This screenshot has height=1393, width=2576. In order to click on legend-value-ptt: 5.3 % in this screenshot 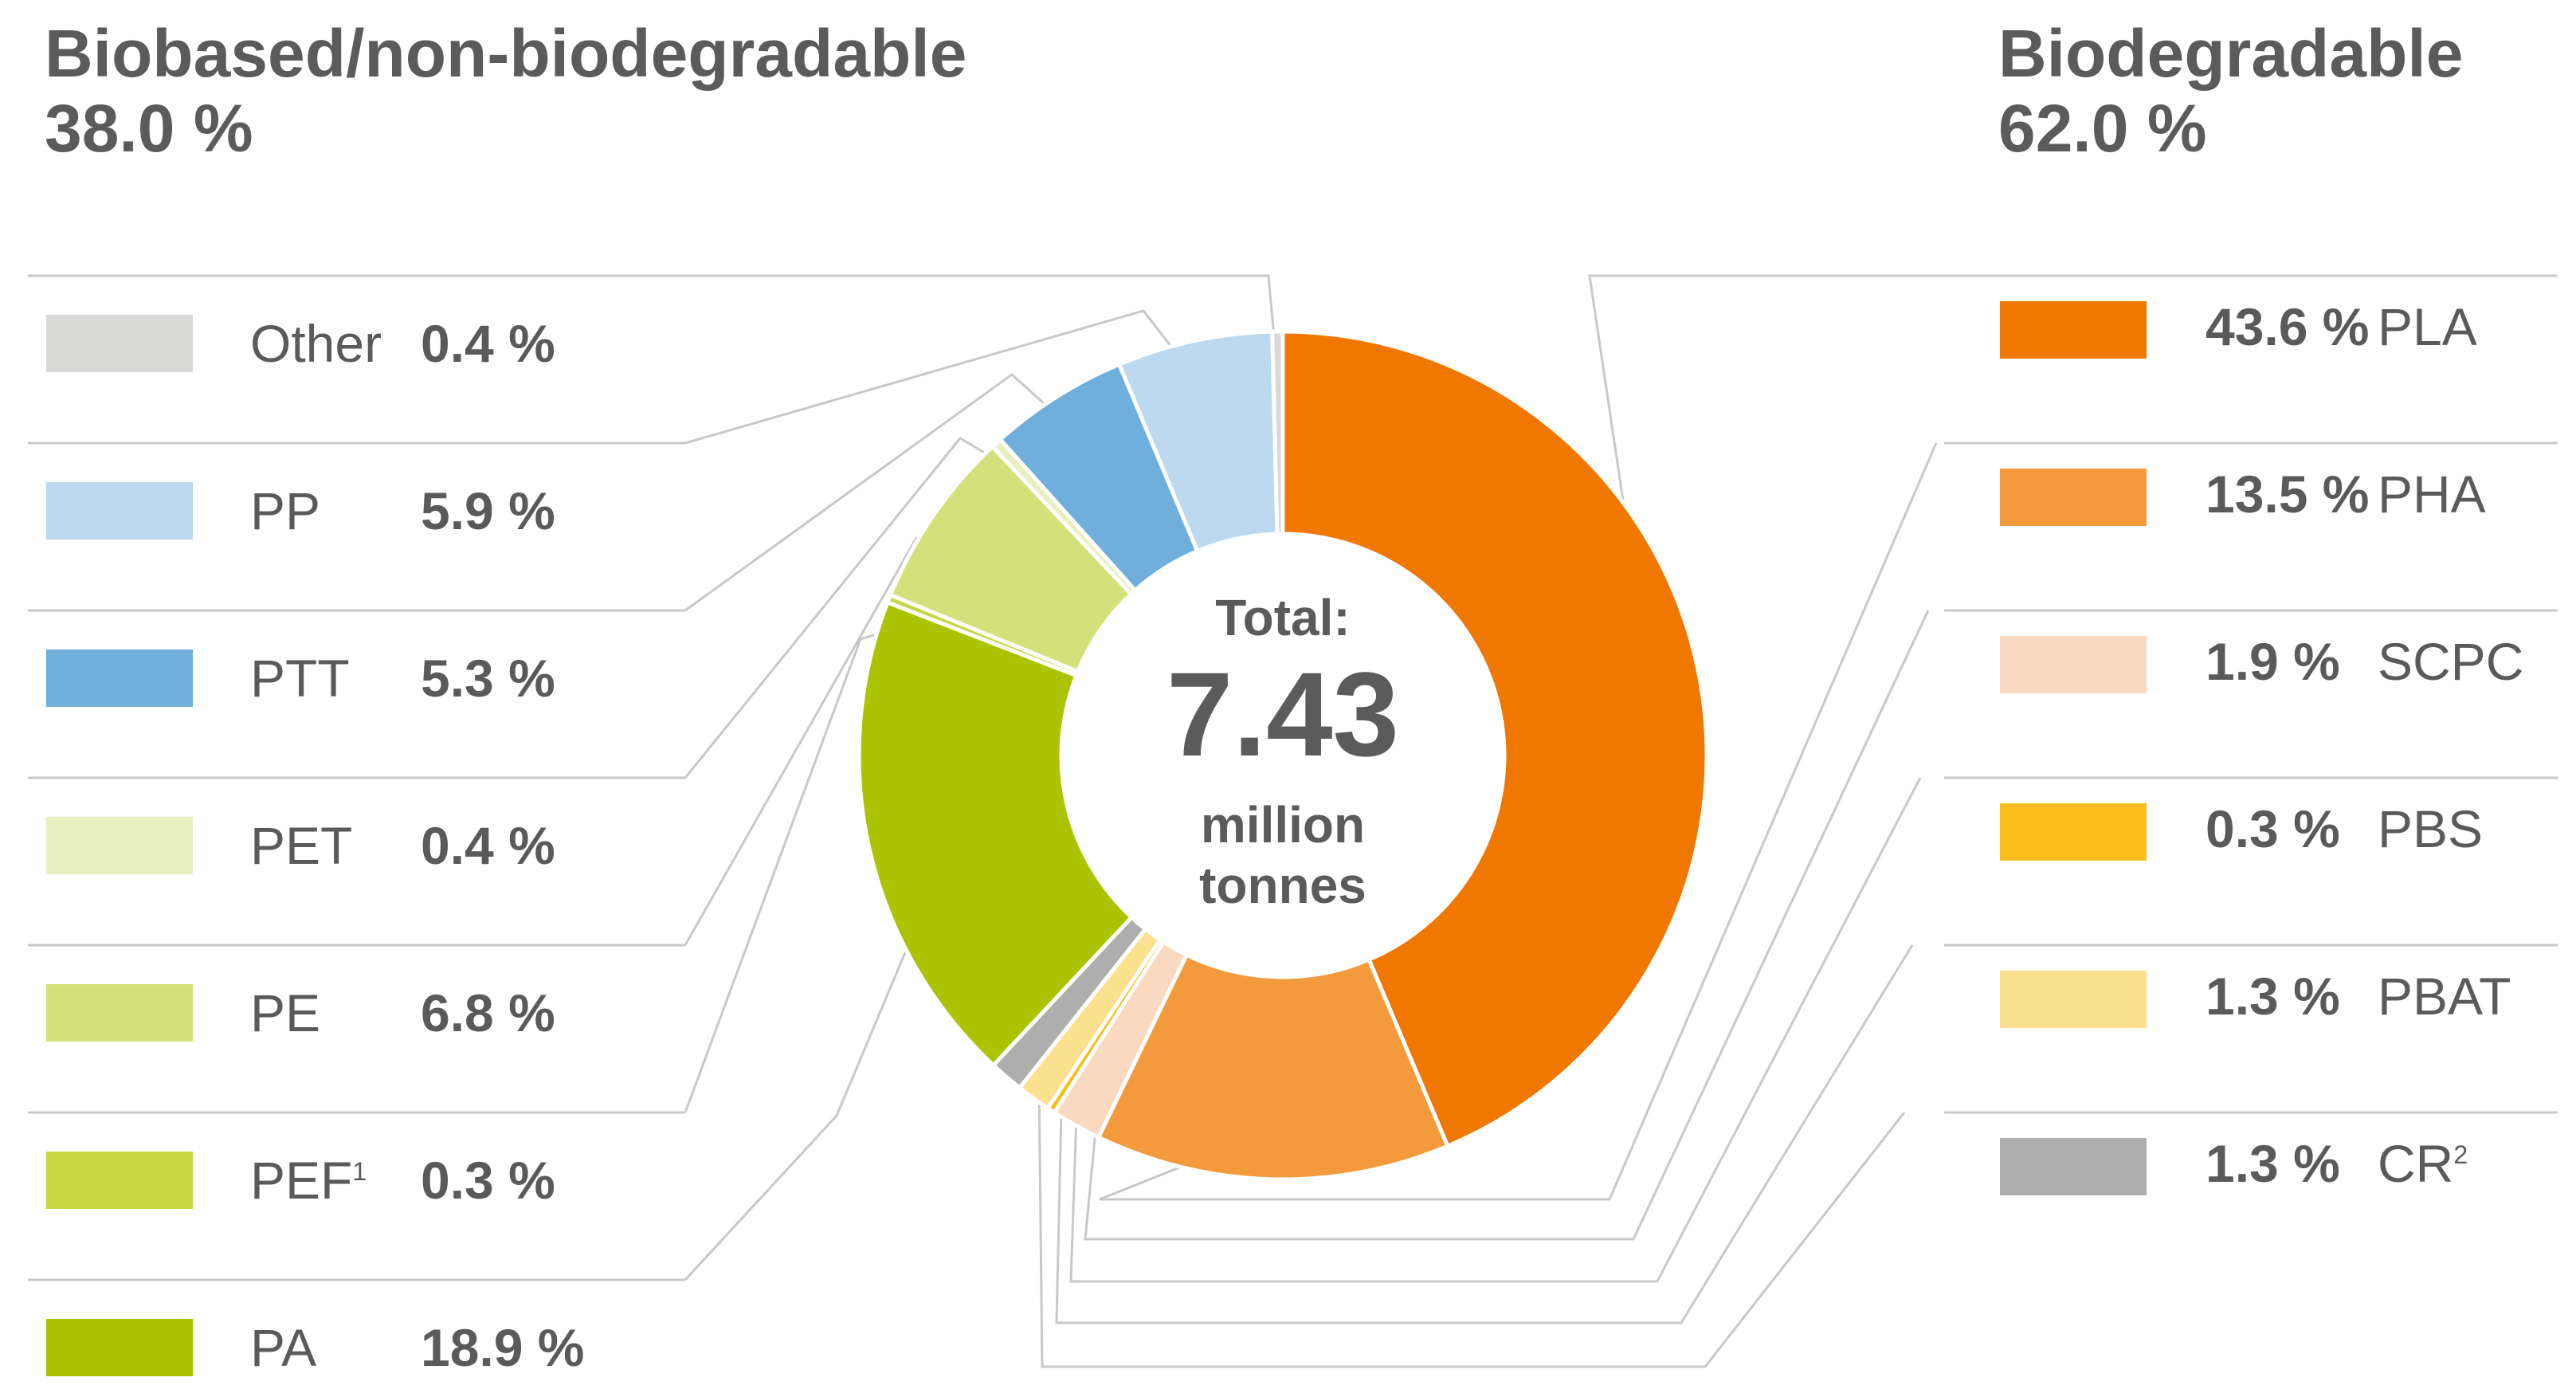, I will do `click(488, 678)`.